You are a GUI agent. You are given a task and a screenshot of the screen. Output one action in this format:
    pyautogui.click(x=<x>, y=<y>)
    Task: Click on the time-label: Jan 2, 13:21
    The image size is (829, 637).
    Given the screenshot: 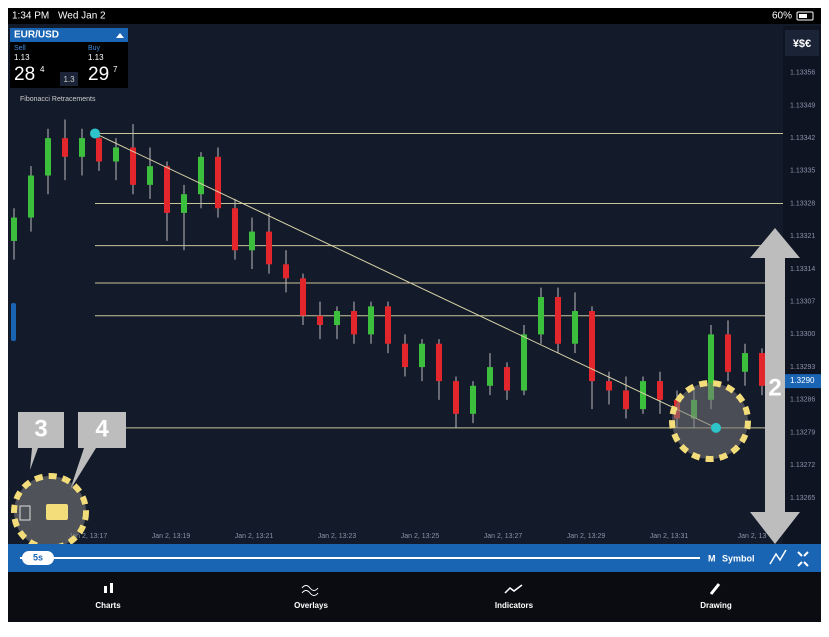 What is the action you would take?
    pyautogui.click(x=254, y=536)
    